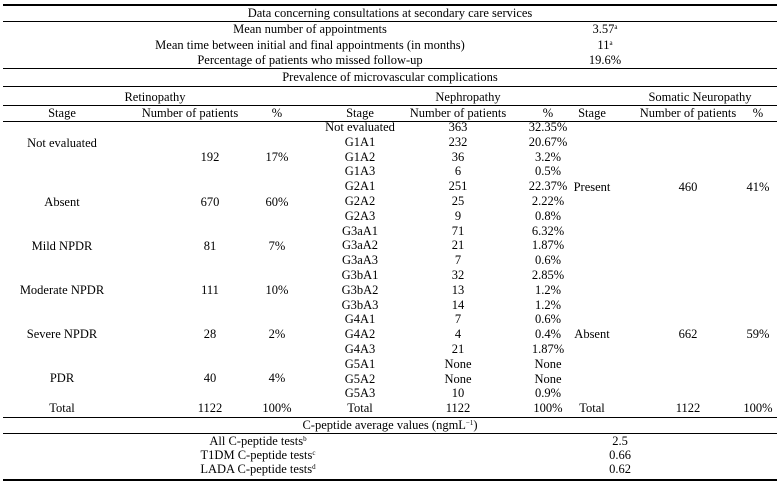  Describe the element at coordinates (592, 407) in the screenshot. I see `neuropathy-stage: Total` at that location.